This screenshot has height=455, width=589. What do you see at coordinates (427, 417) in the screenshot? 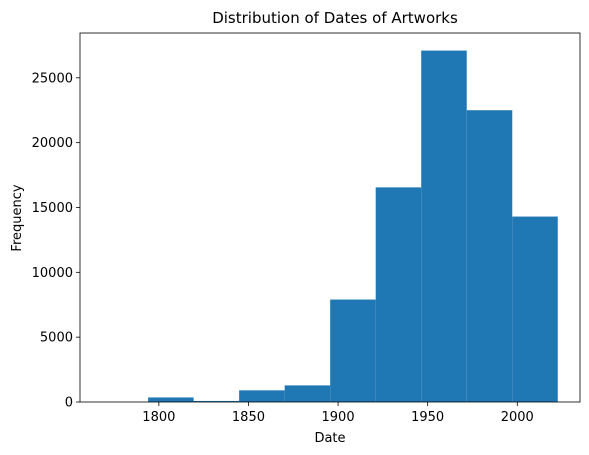
I see `x-tick-label: 1950` at bounding box center [427, 417].